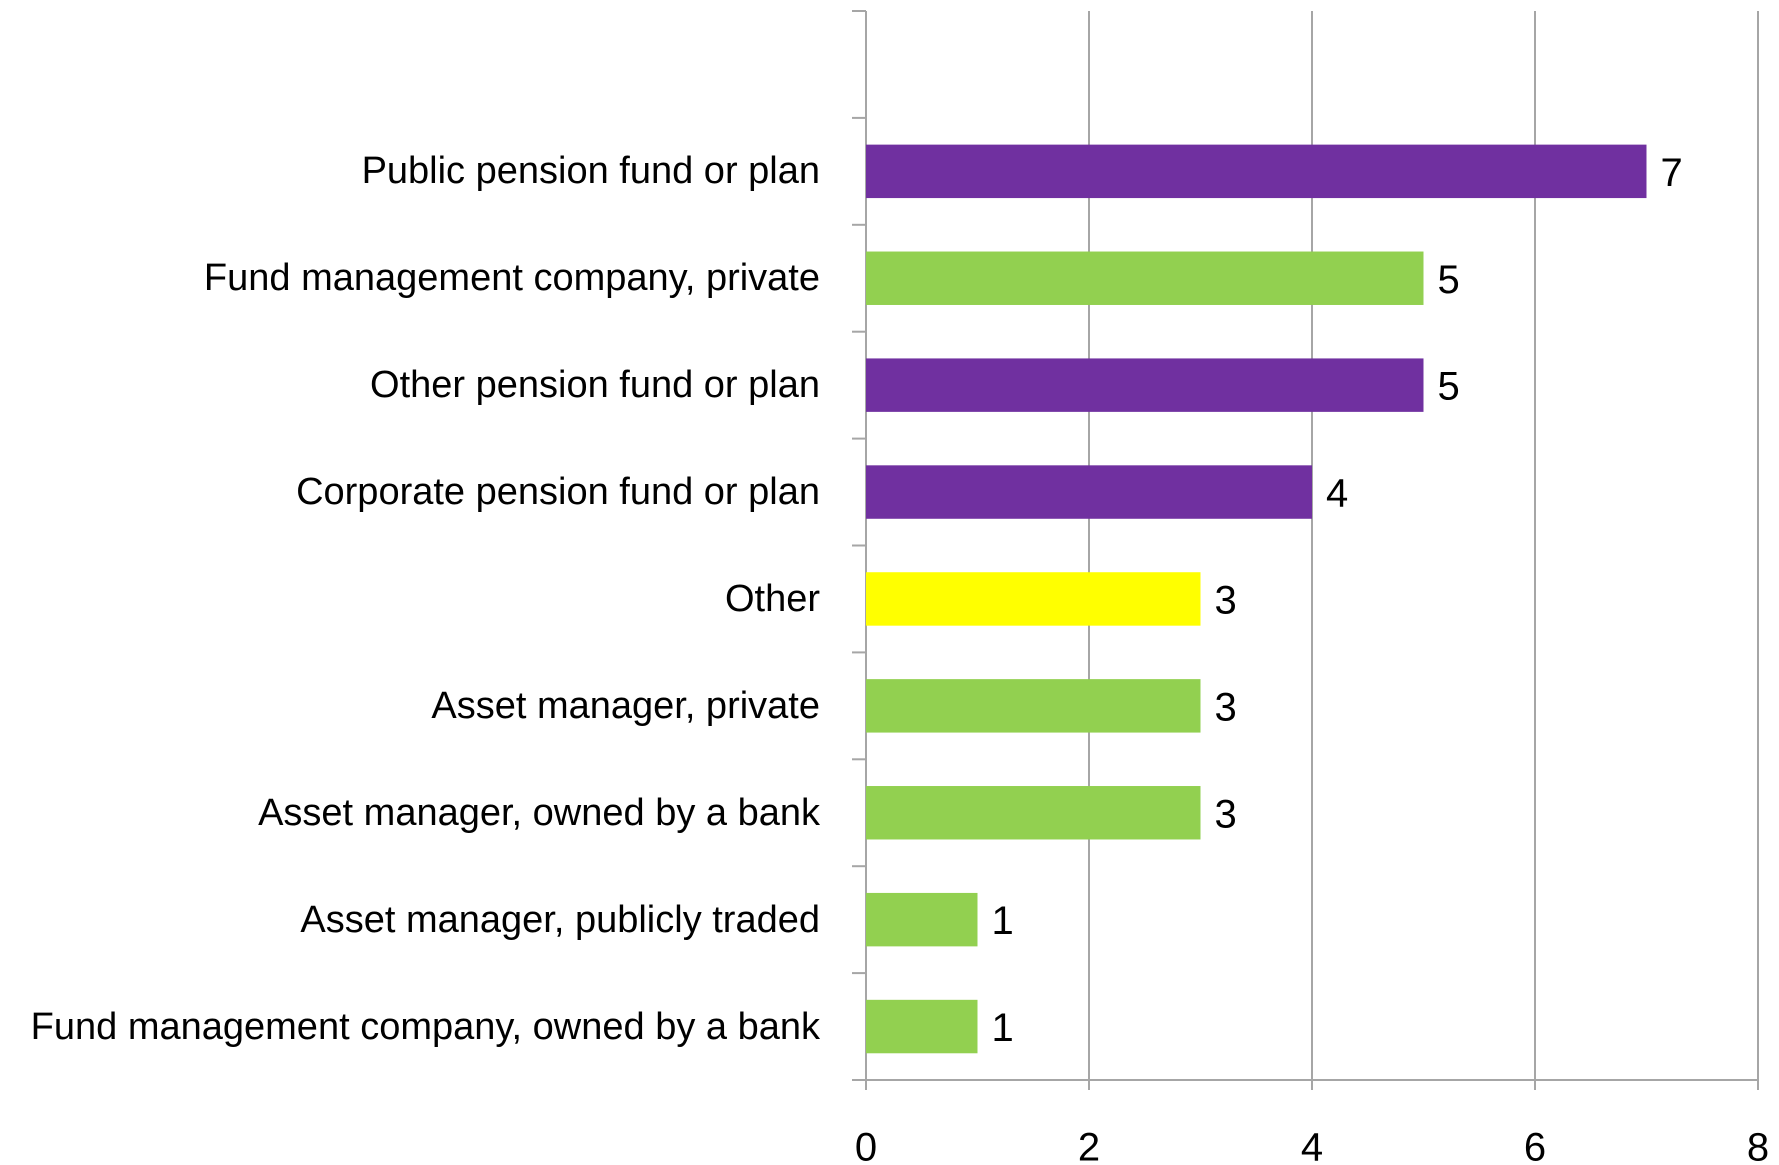 The height and width of the screenshot is (1165, 1779). What do you see at coordinates (590, 171) in the screenshot?
I see `y-tick-label: Public pension fund or plan` at bounding box center [590, 171].